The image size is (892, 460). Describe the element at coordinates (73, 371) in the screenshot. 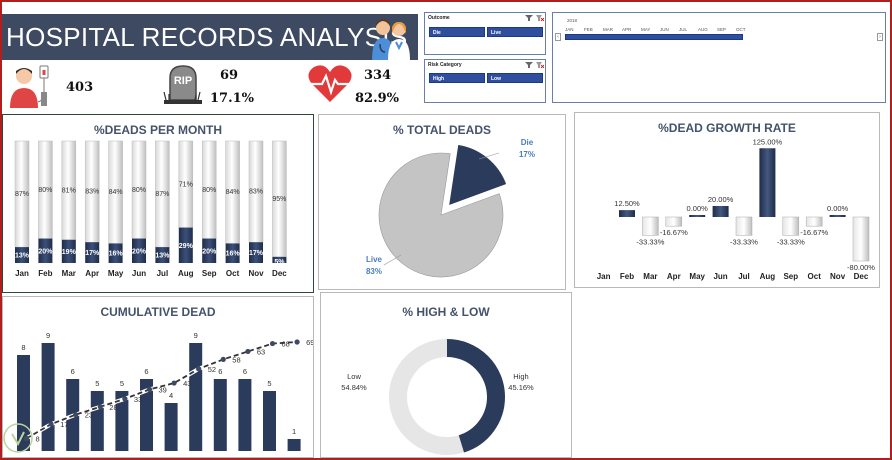

I see `cum-bar-label-mar: 6` at that location.